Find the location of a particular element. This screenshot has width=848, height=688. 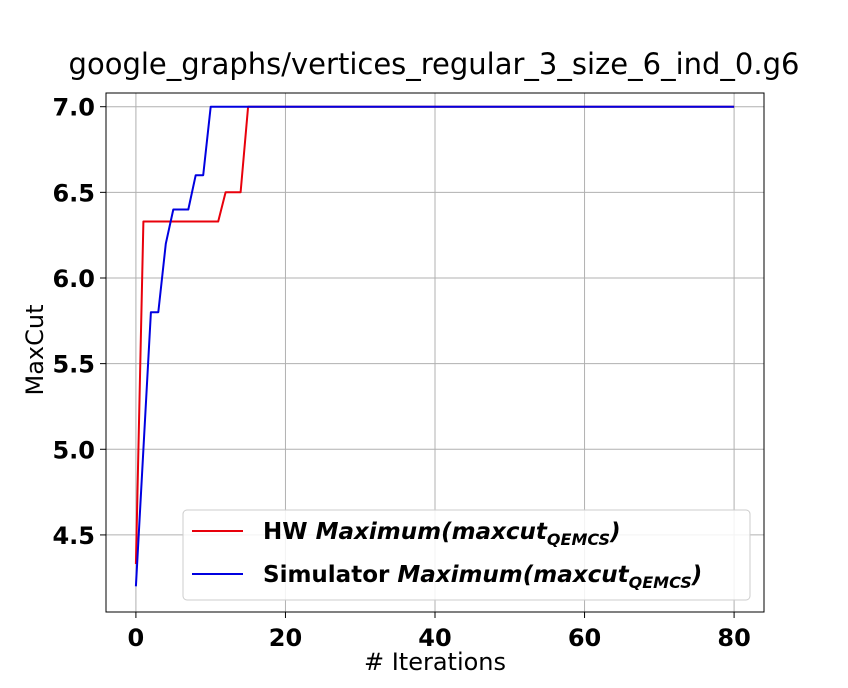

y-tick-label: 6.5 is located at coordinates (73, 193).